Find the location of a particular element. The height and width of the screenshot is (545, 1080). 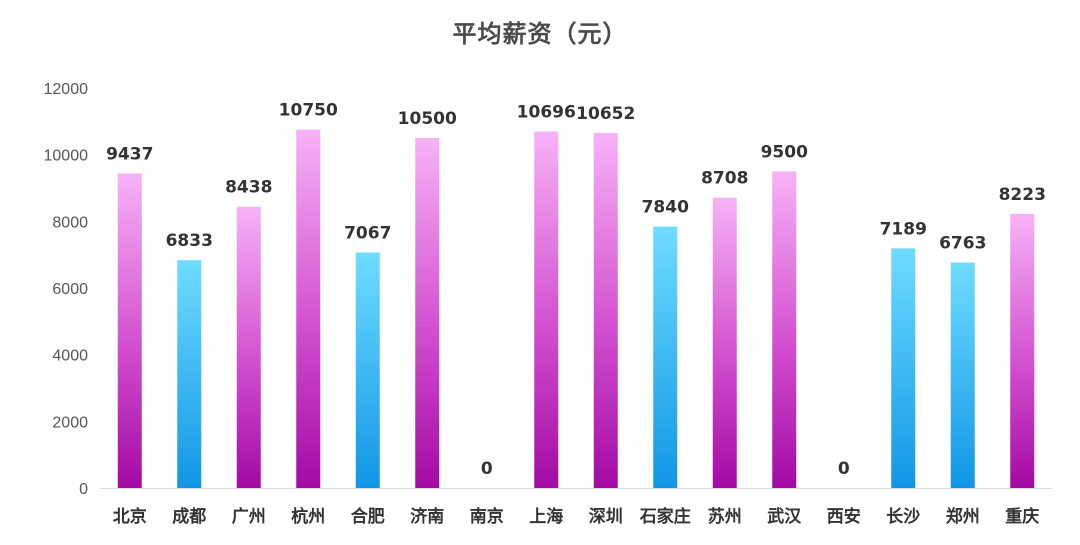

x-tick-label: 北京 is located at coordinates (130, 516).